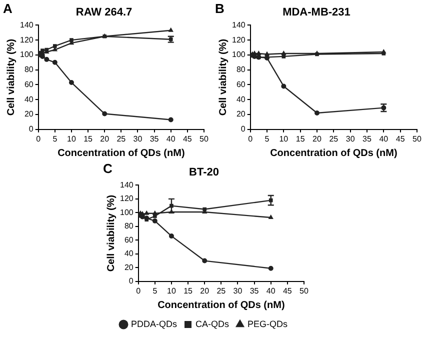  What do you see at coordinates (268, 323) in the screenshot?
I see `legend-label: PEG-QDs` at bounding box center [268, 323].